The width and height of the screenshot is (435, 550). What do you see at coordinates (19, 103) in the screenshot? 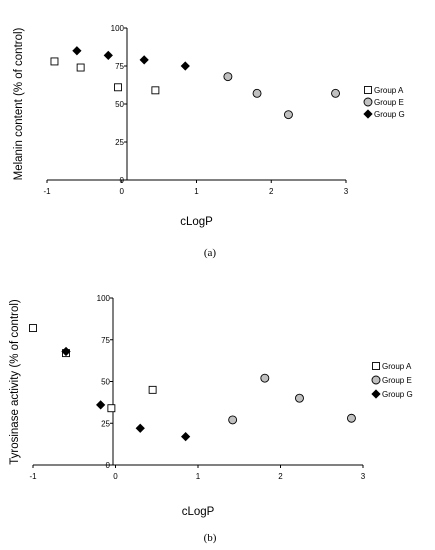
I see `y-axis-title: Melanin content (% of control)` at bounding box center [19, 103].